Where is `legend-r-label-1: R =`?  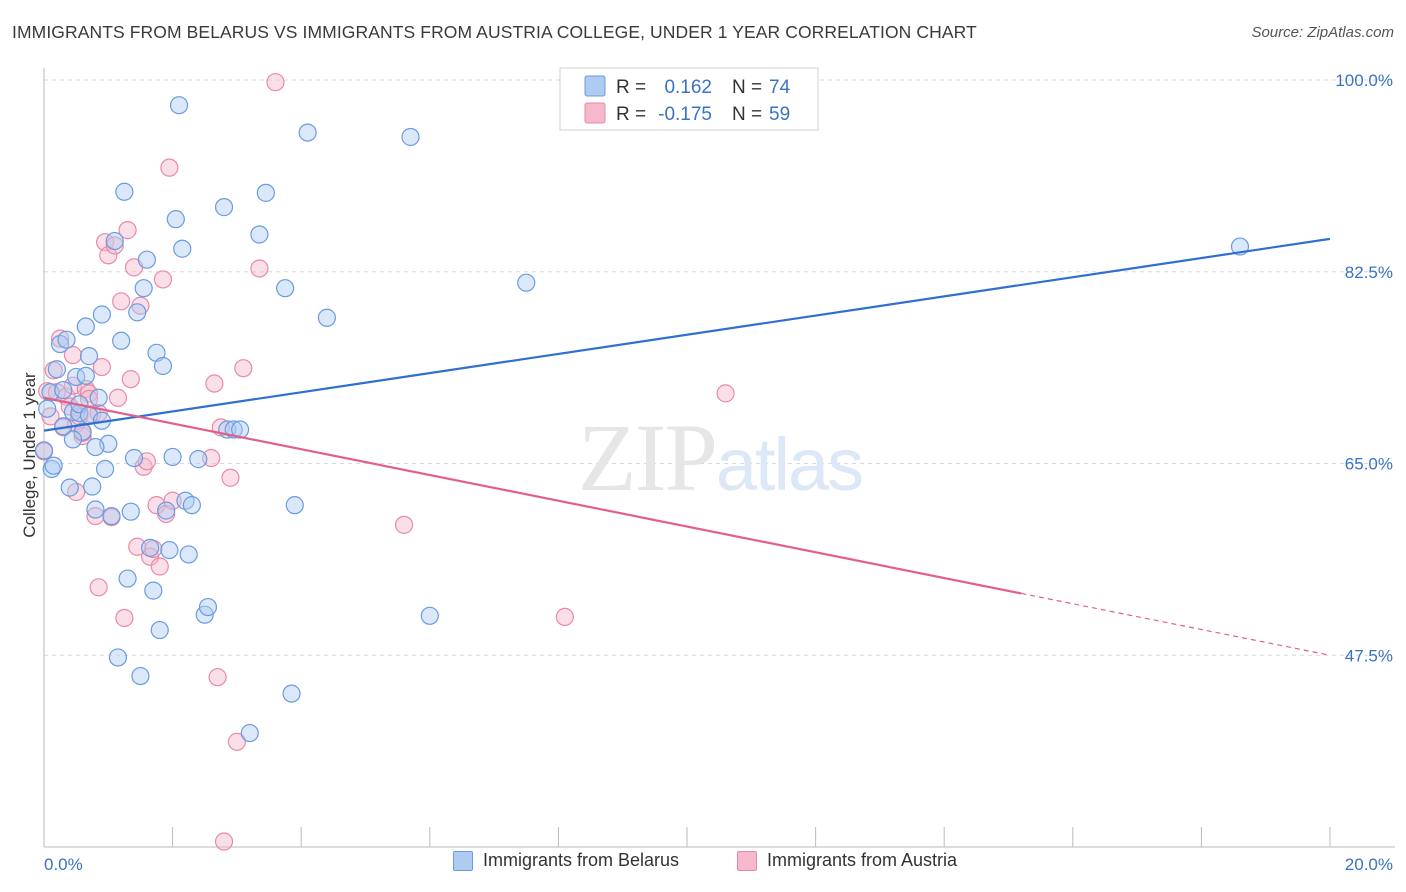
legend-r-label-1: R = is located at coordinates (631, 87).